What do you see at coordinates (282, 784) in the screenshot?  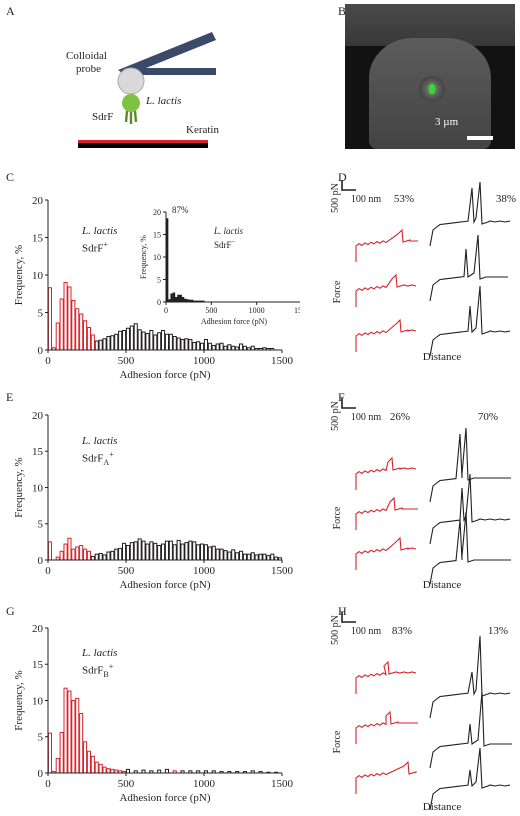 I see `x-tick-label: 1500` at bounding box center [282, 784].